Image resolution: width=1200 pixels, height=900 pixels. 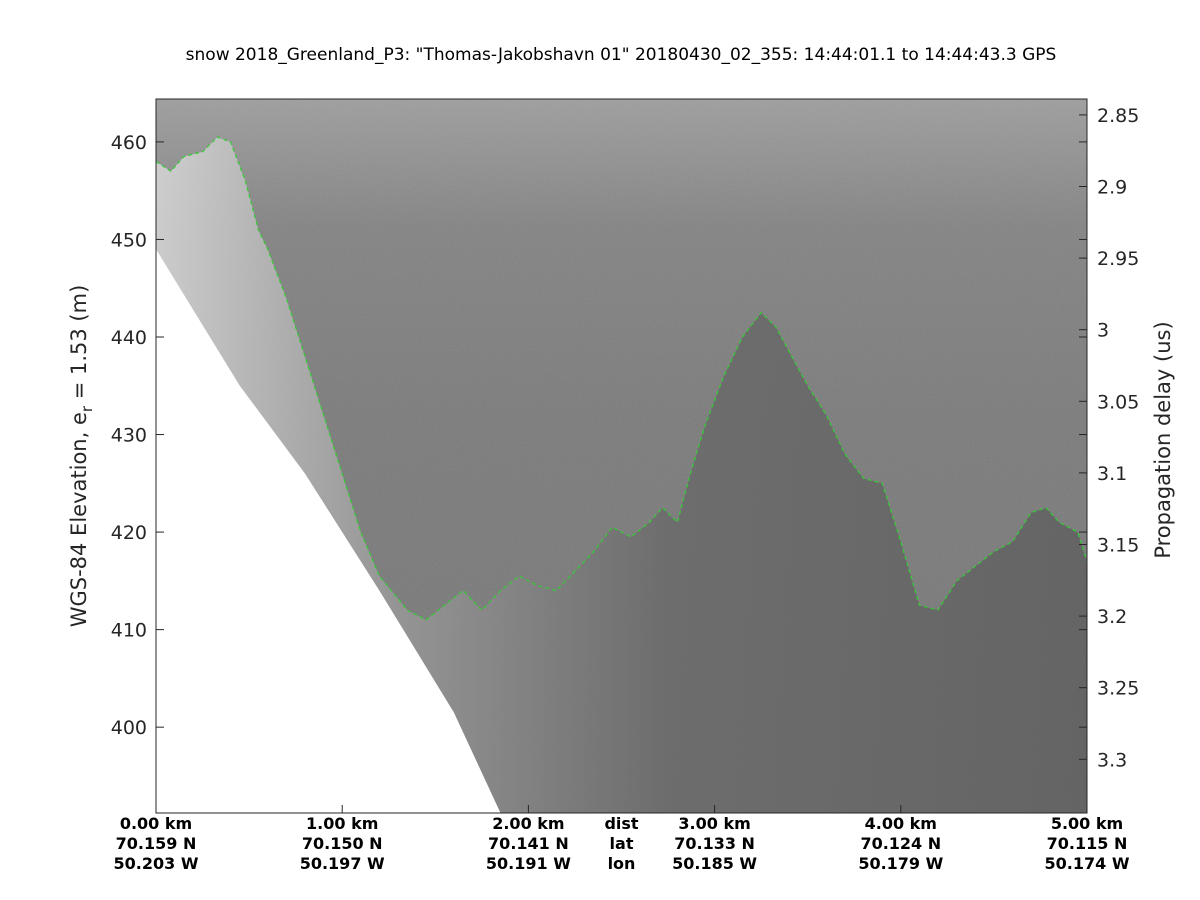 What do you see at coordinates (1118, 259) in the screenshot?
I see `right-tick-label: 2.95` at bounding box center [1118, 259].